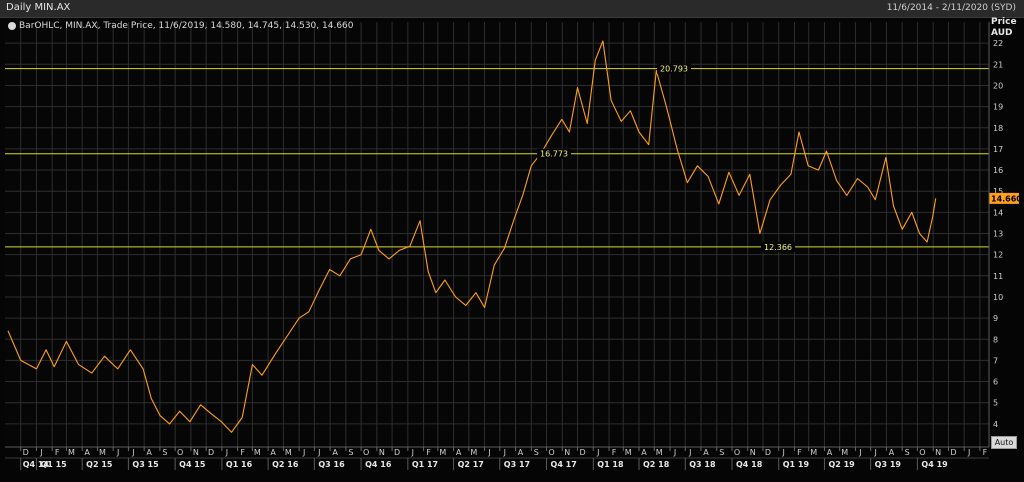  I want to click on last-price-box, so click(1004, 198).